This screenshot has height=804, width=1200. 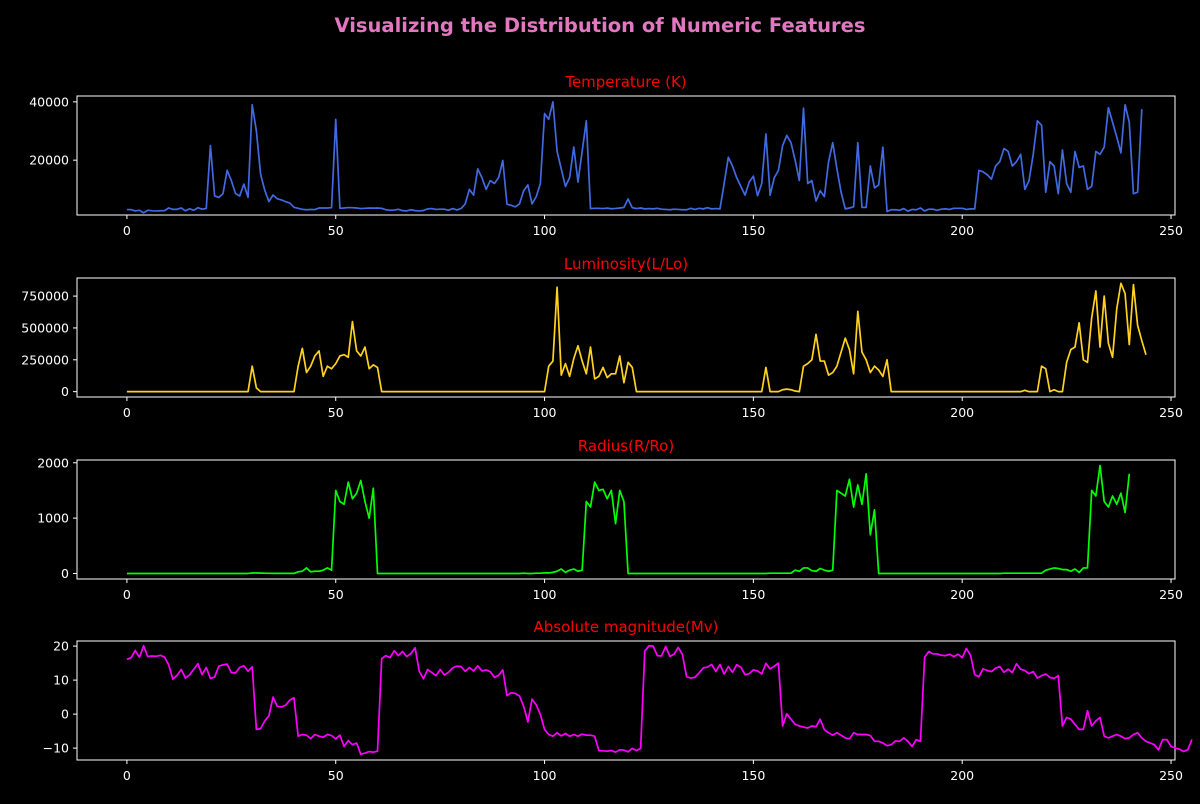 I want to click on y-tick-label: 20, so click(x=61, y=646).